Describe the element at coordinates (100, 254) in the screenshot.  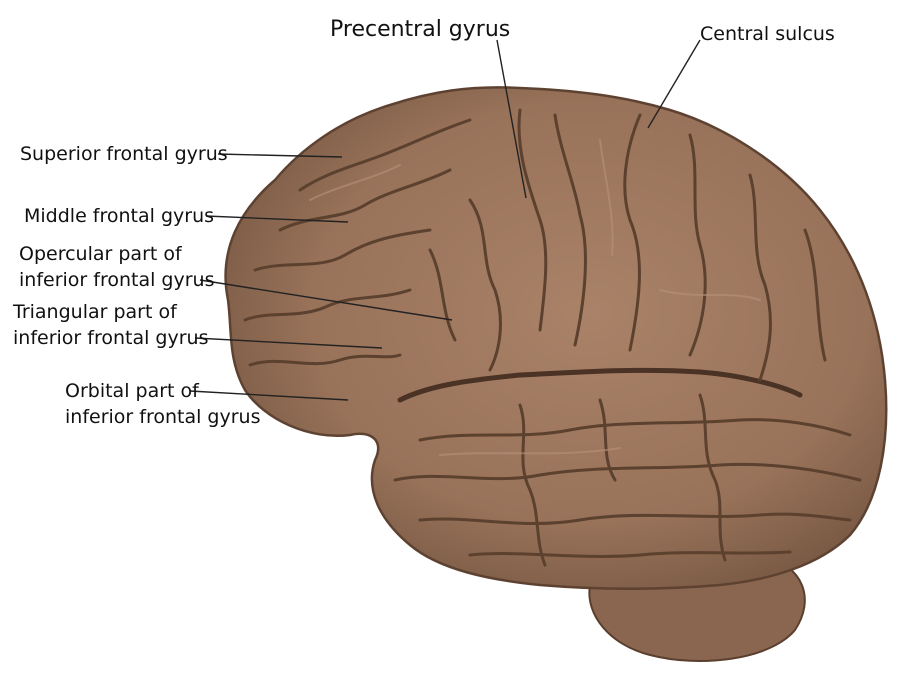
I see `label-opercular-line1: Opercular part of` at that location.